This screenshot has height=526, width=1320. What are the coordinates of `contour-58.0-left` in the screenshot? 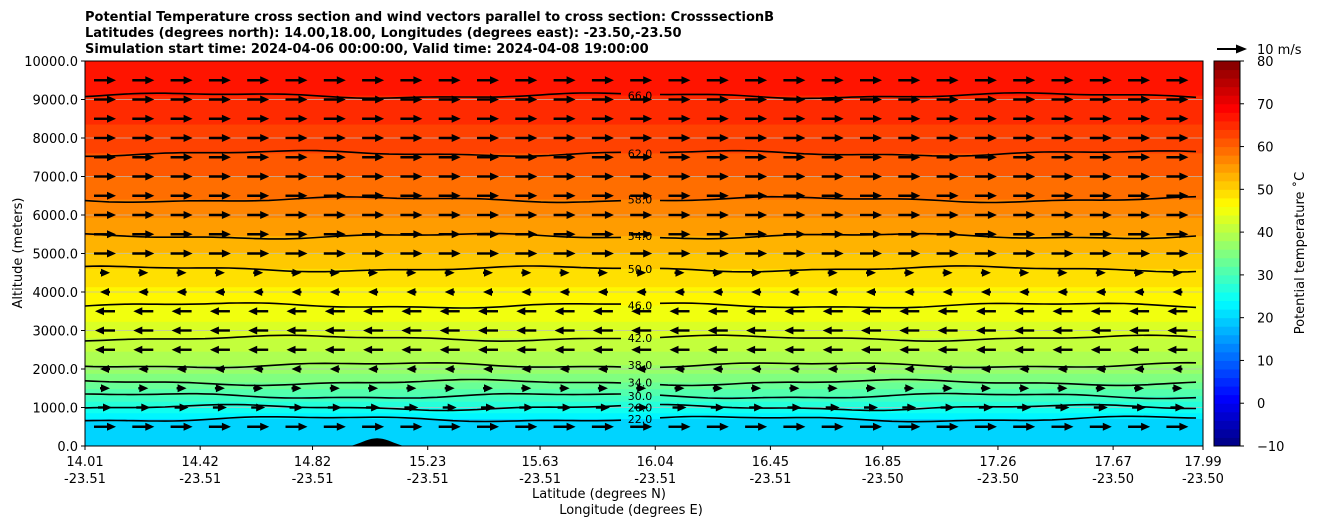 It's located at (353, 200).